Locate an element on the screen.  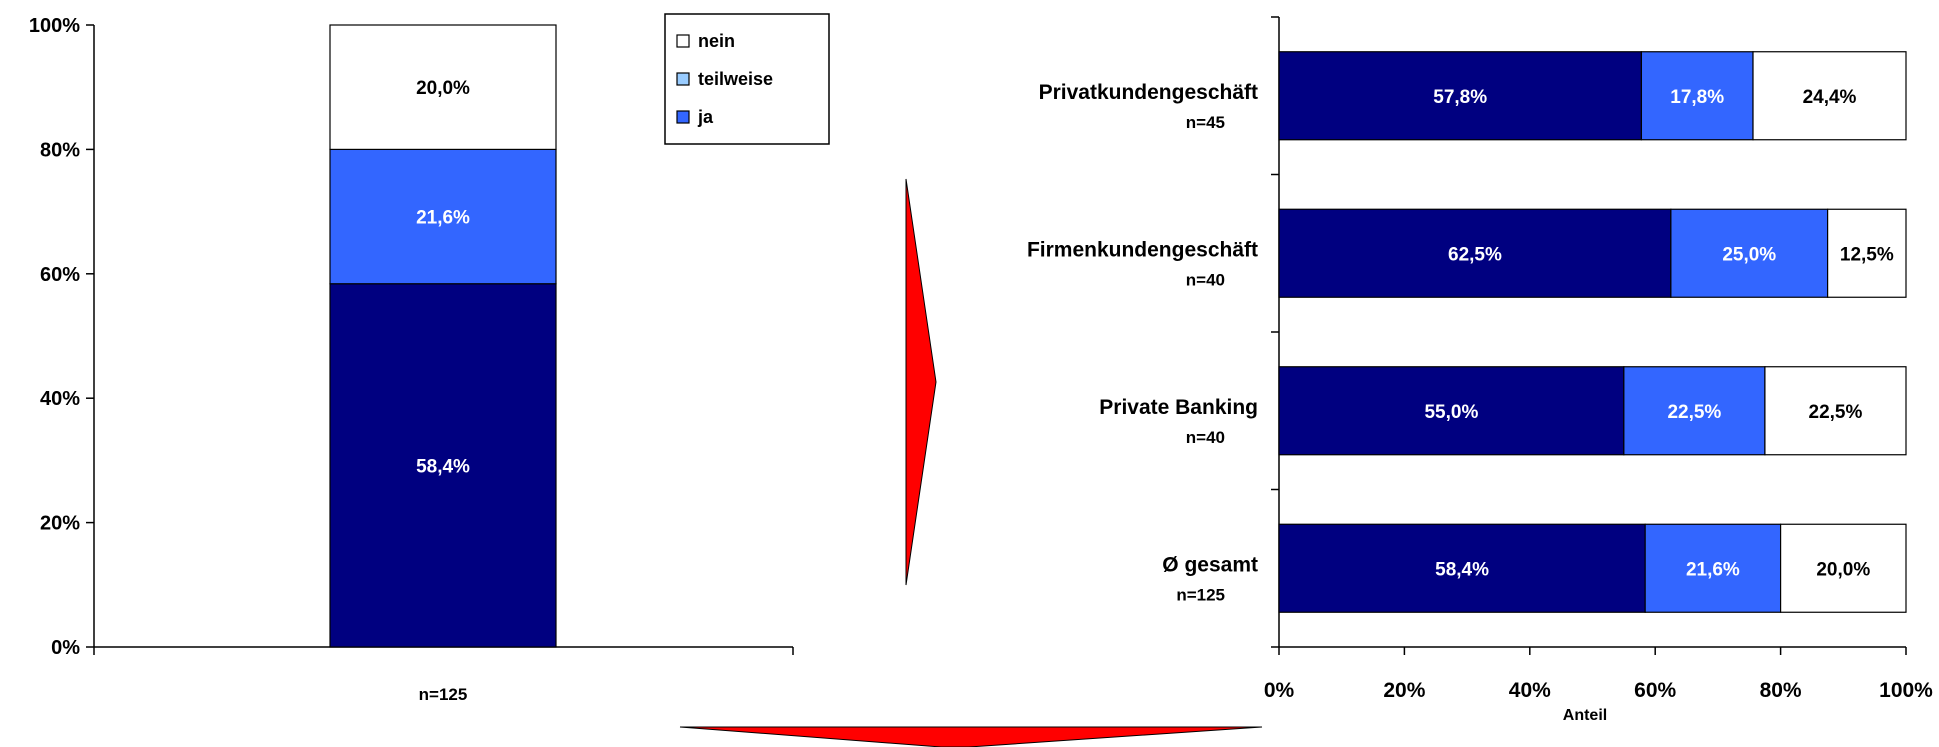
right-x-tick-label: 40% is located at coordinates (1530, 690).